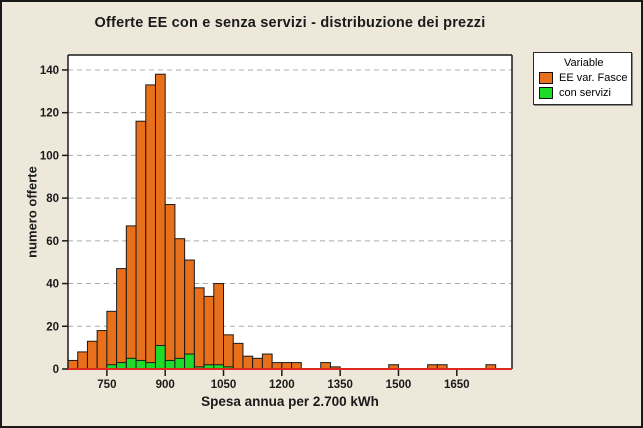  I want to click on x-tick-label-1350: 1350, so click(340, 385).